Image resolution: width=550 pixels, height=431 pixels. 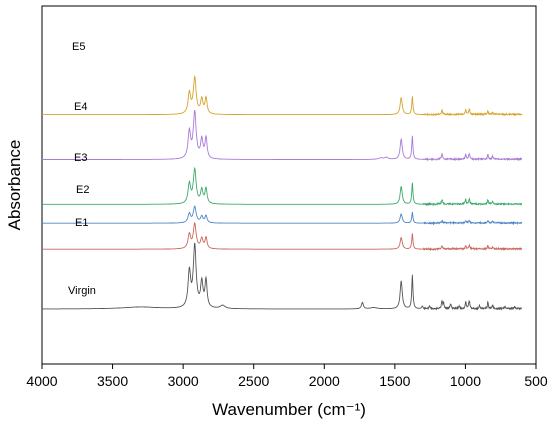 What do you see at coordinates (287, 376) in the screenshot?
I see `x-axis-ticks: 4000 3500 3000 2500 2000 1500 1000 500` at bounding box center [287, 376].